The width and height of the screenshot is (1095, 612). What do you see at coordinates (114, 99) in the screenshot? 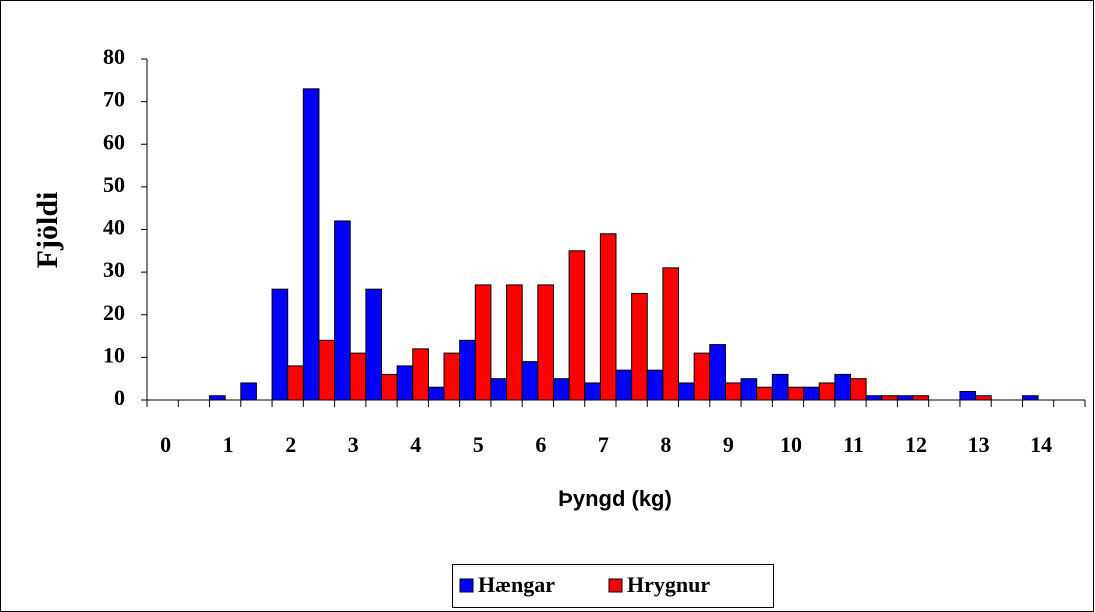
I see `y-tick-label: 70` at bounding box center [114, 99].